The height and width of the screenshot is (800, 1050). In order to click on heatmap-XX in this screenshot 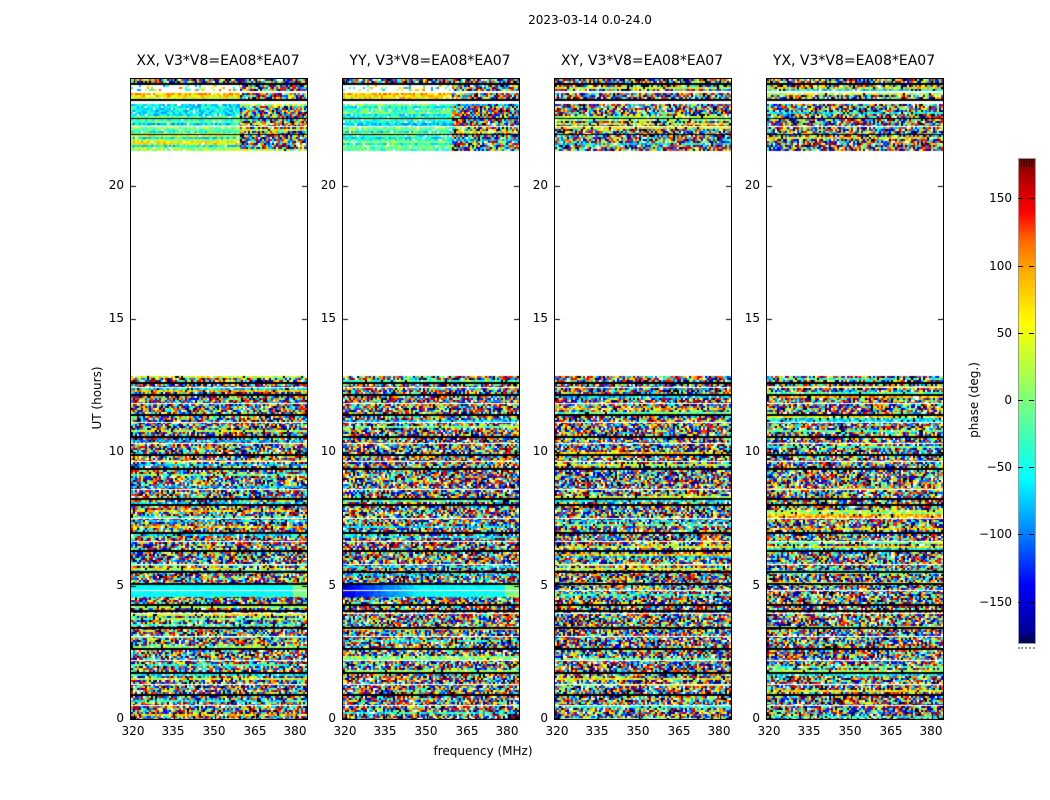, I will do `click(219, 399)`.